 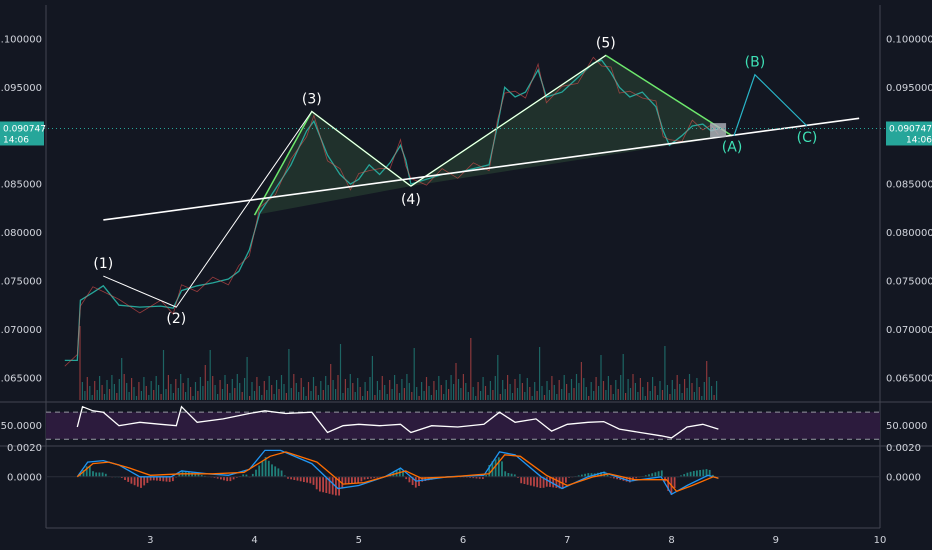 What do you see at coordinates (770, 104) in the screenshot?
I see `projection-path` at bounding box center [770, 104].